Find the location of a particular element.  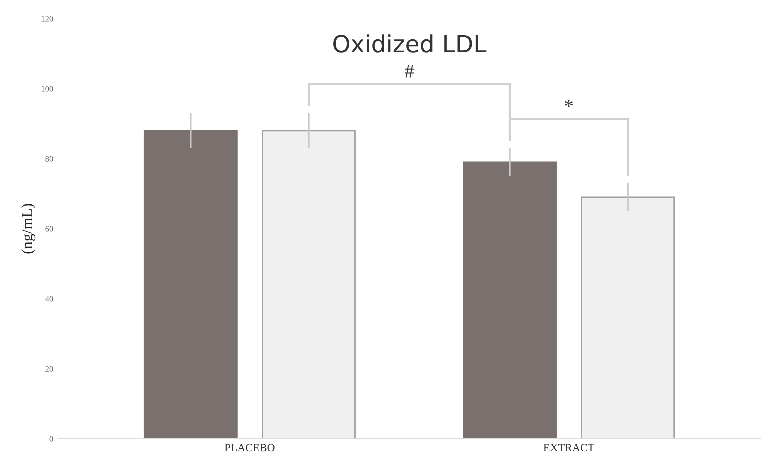

y-axis-title: (ng/mL) is located at coordinates (29, 229).